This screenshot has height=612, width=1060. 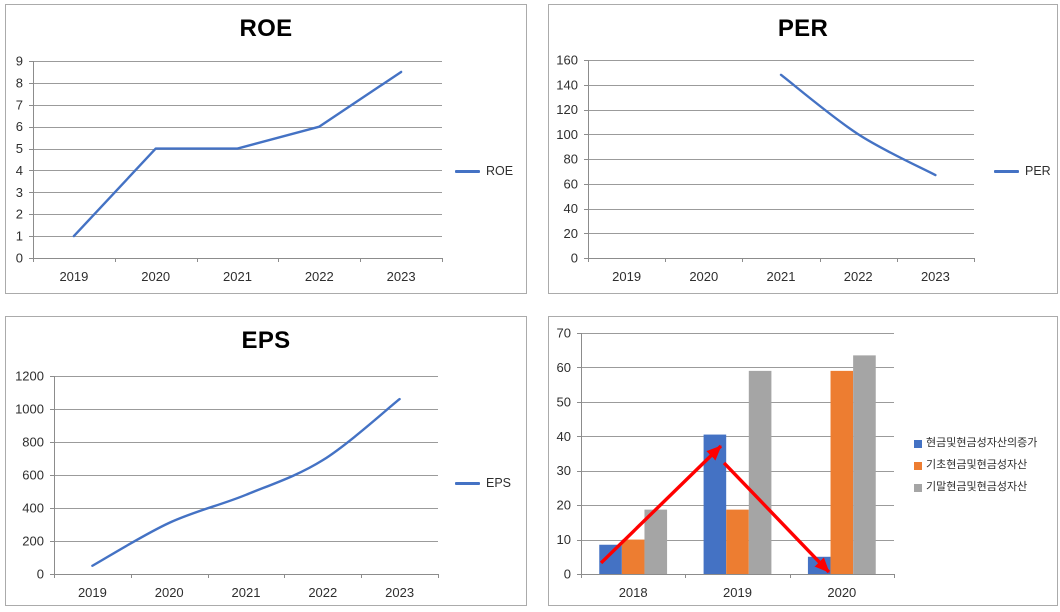 What do you see at coordinates (500, 171) in the screenshot?
I see `roe-legend-label: ROE` at bounding box center [500, 171].